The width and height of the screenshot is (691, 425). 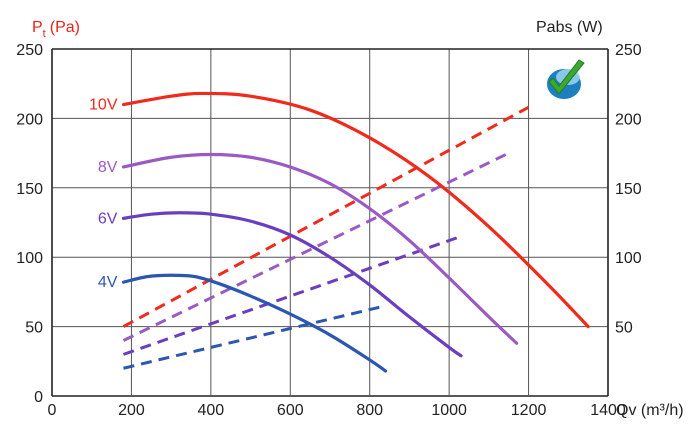 What do you see at coordinates (103, 194) in the screenshot?
I see `series-labels: 10V 8V 6V 4V` at bounding box center [103, 194].